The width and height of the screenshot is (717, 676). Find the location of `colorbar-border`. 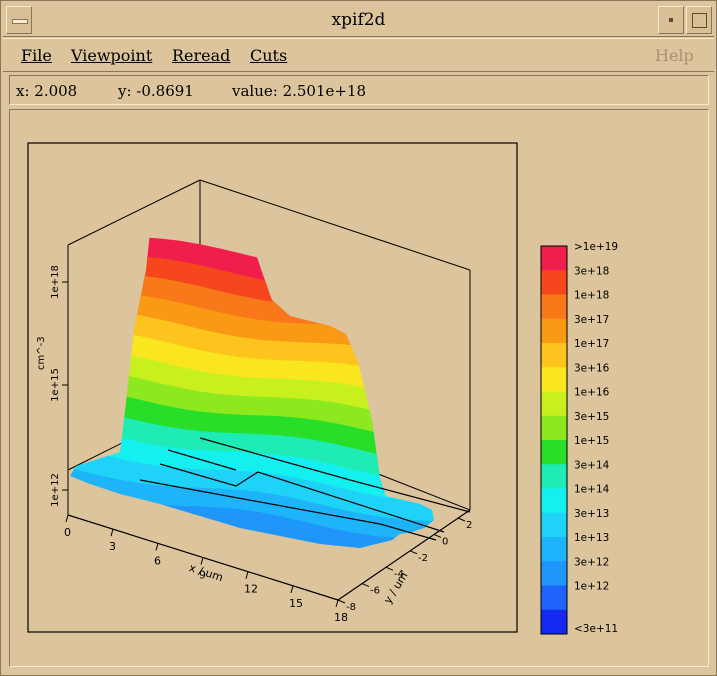

colorbar-border is located at coordinates (554, 440).